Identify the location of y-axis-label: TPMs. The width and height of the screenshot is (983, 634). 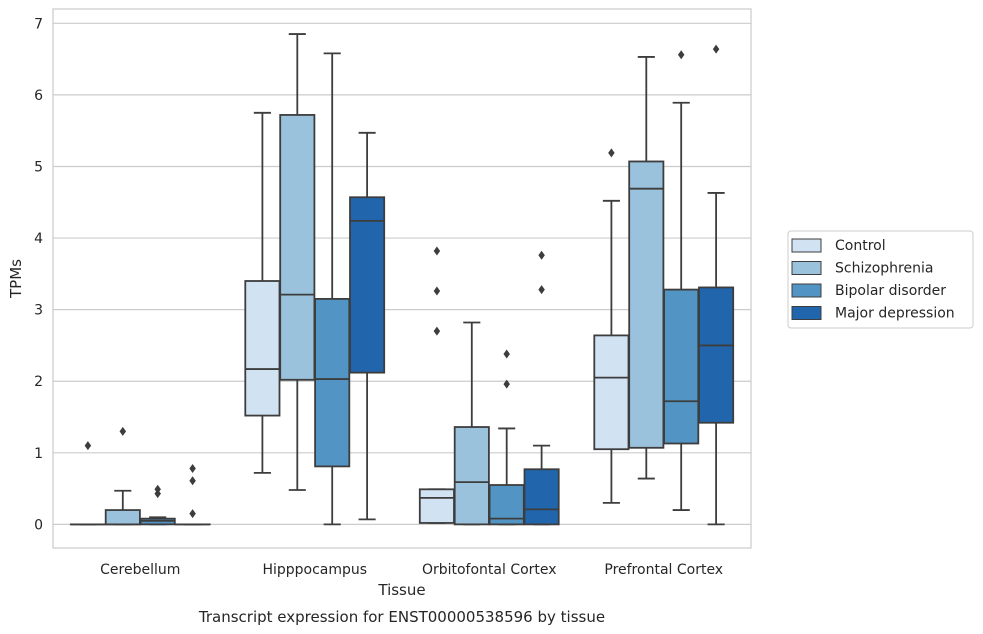
(16, 279).